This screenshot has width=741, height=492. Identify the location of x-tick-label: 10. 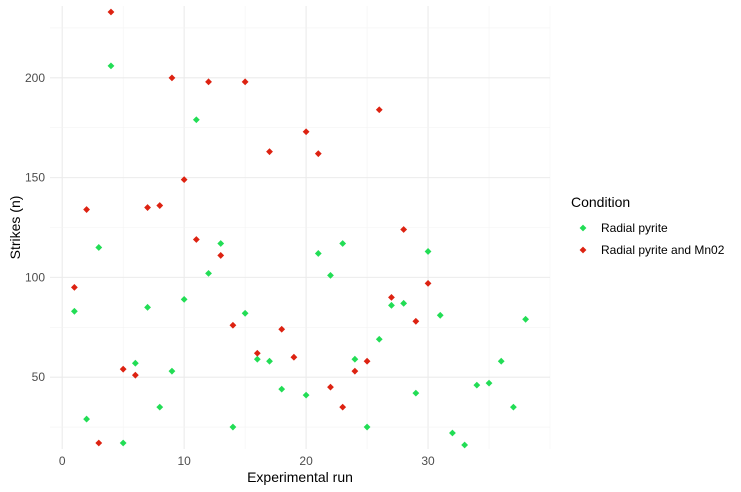
(184, 461).